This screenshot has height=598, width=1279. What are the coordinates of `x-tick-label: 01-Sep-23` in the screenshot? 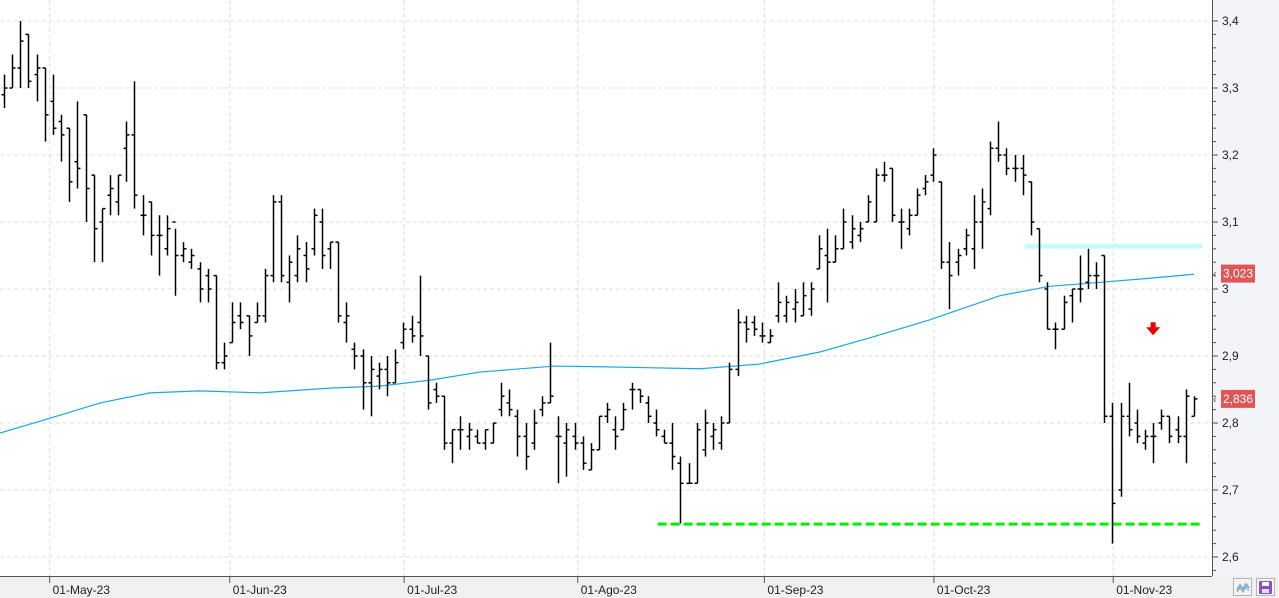 It's located at (795, 590).